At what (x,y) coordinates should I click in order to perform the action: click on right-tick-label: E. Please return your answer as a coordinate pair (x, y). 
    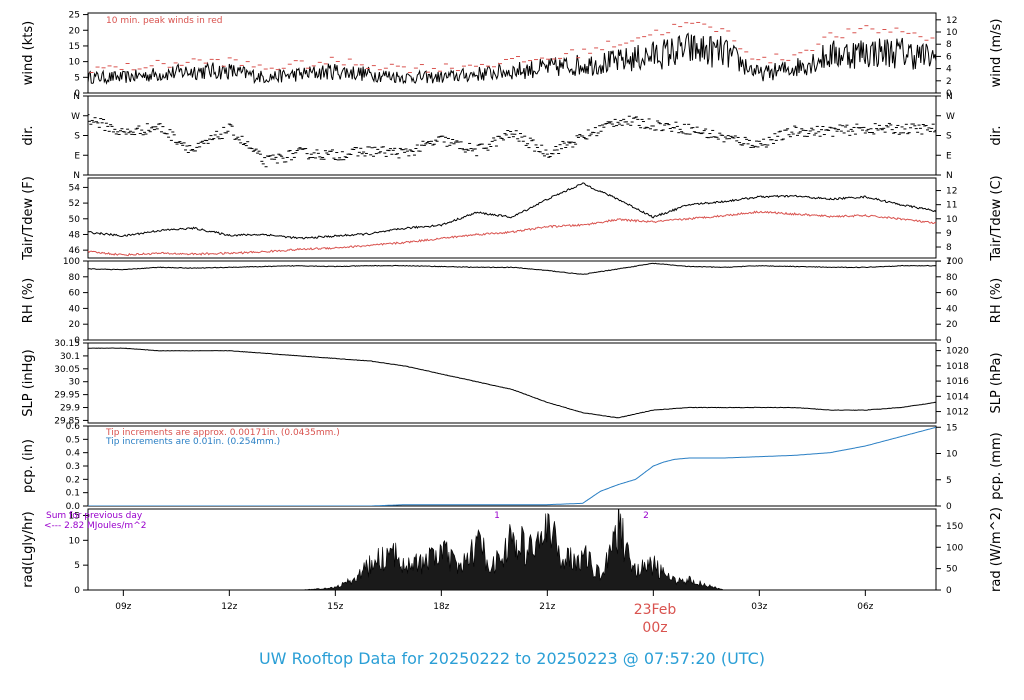
    Looking at the image, I should click on (949, 156).